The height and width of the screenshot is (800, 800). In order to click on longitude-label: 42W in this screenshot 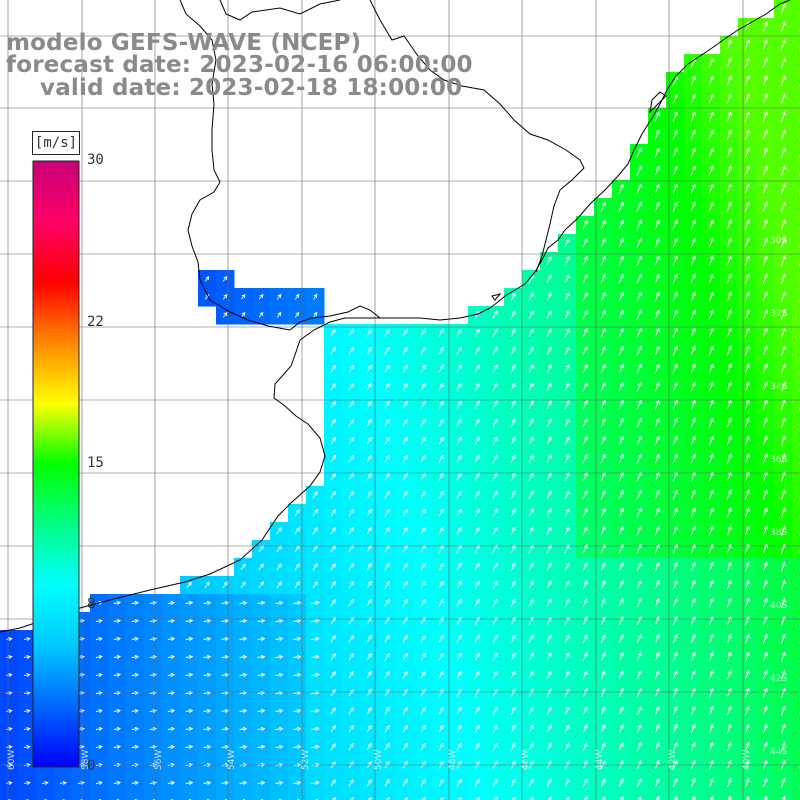, I will do `click(673, 760)`.